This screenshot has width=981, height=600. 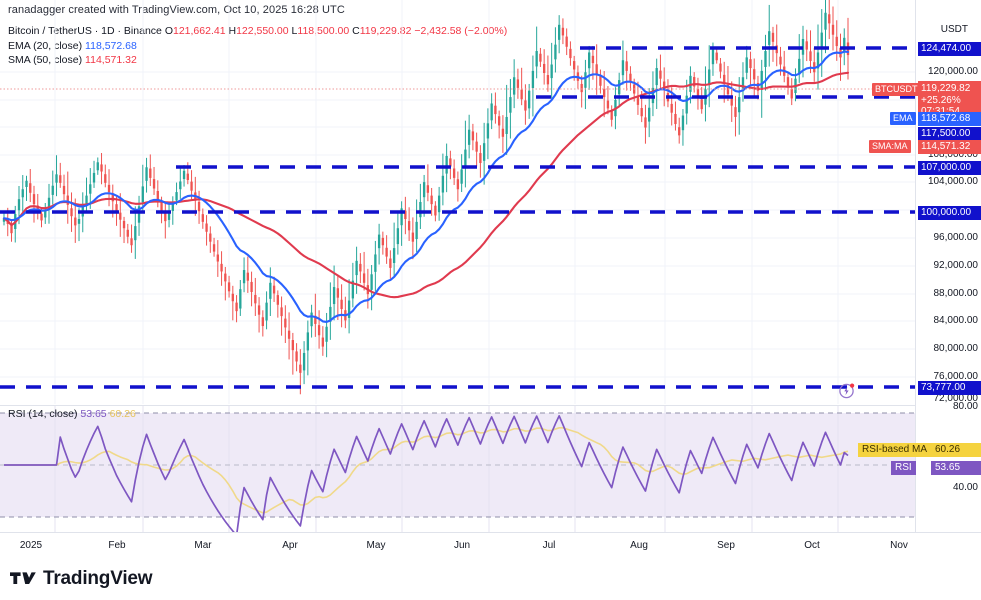 I want to click on price-axis-tick: 96,000.00, so click(x=956, y=237).